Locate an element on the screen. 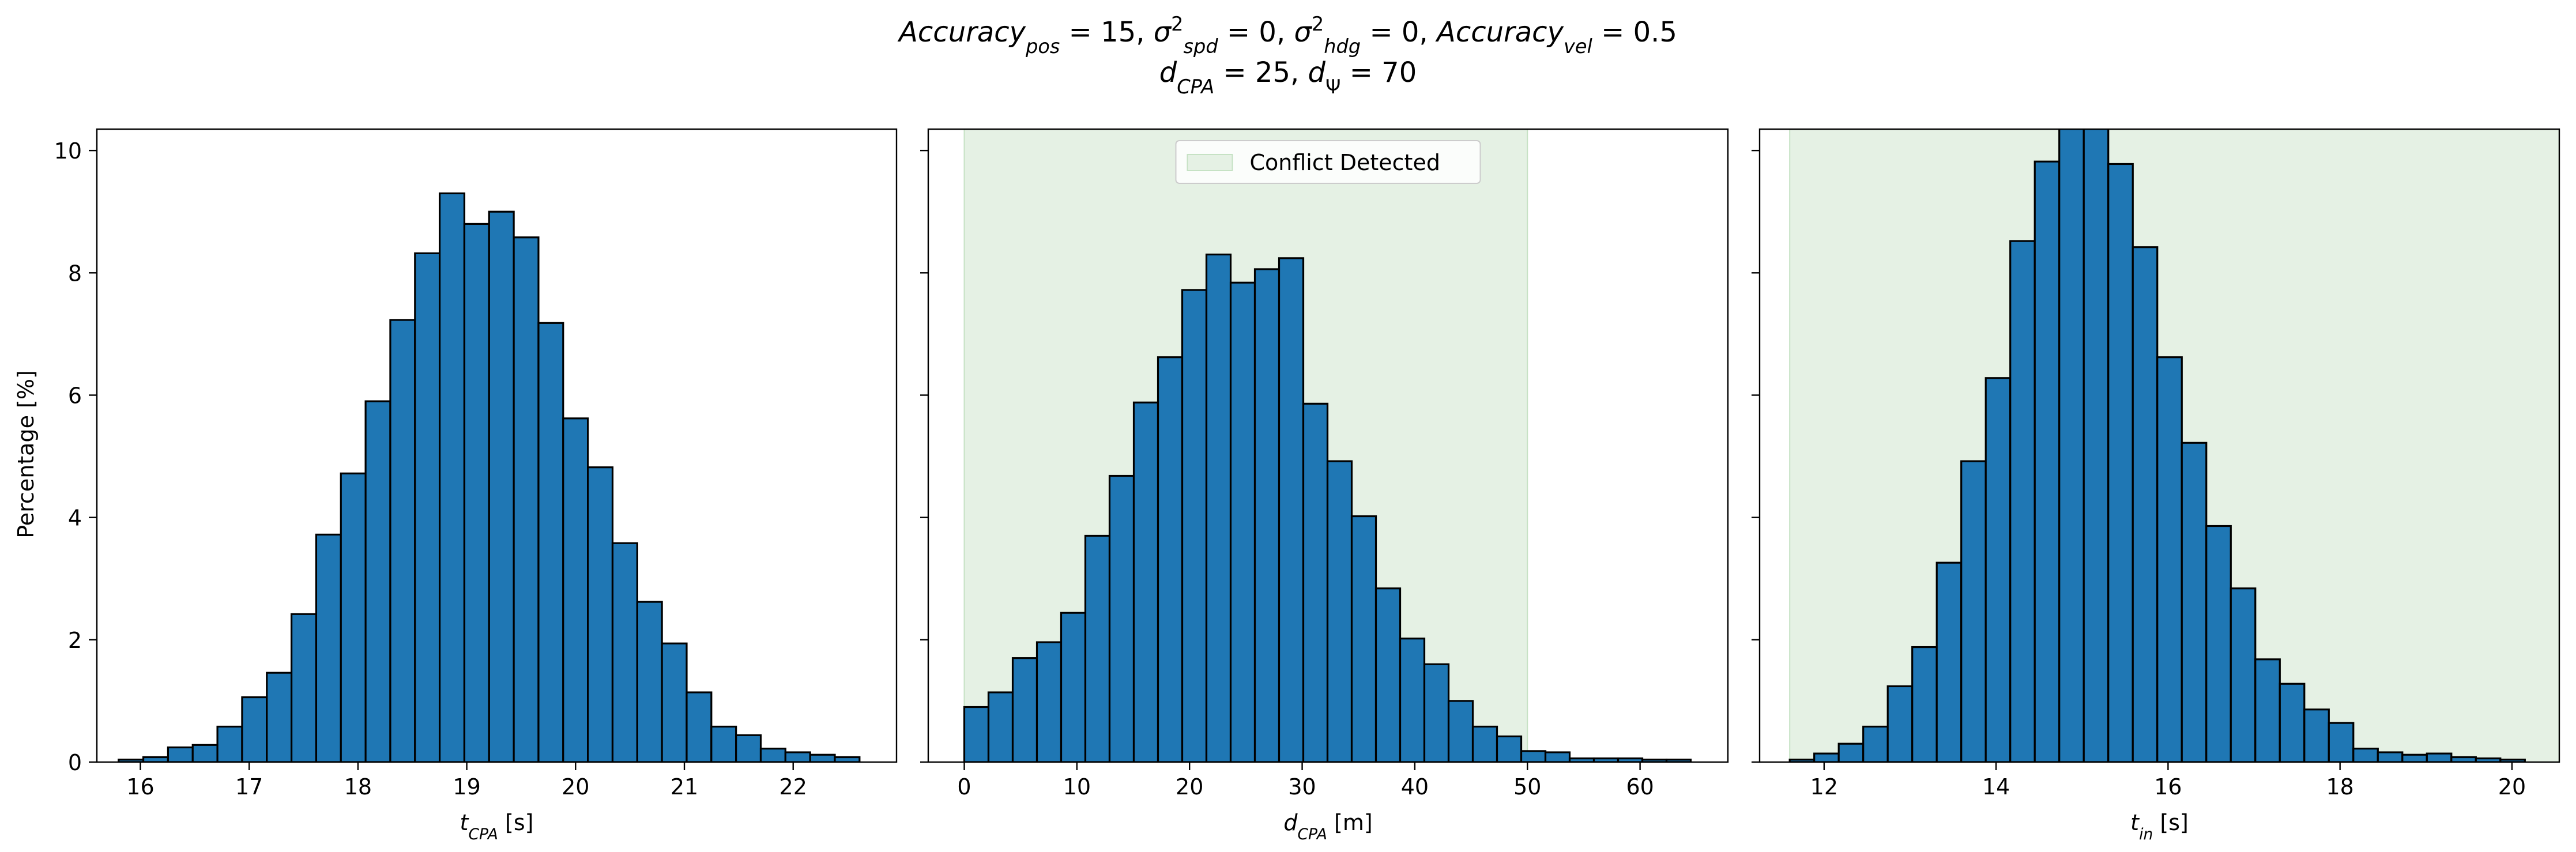 This screenshot has height=852, width=2576. x-tick-label: 18 is located at coordinates (358, 787).